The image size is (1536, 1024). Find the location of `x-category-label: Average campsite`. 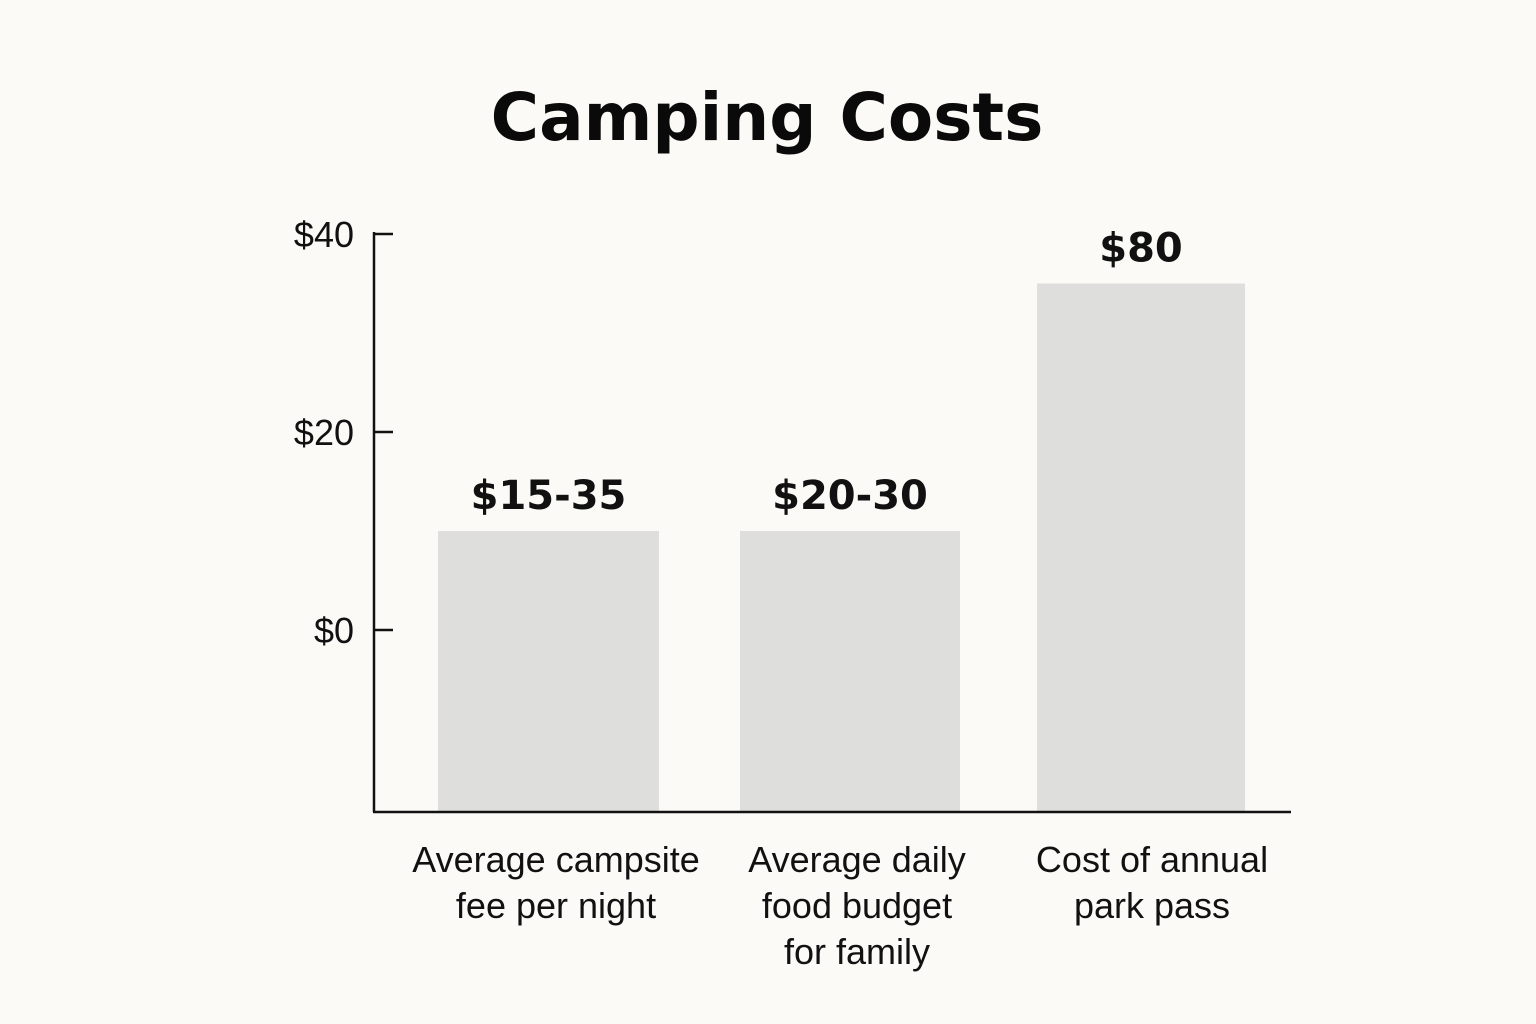

x-category-label: Average campsite is located at coordinates (556, 859).